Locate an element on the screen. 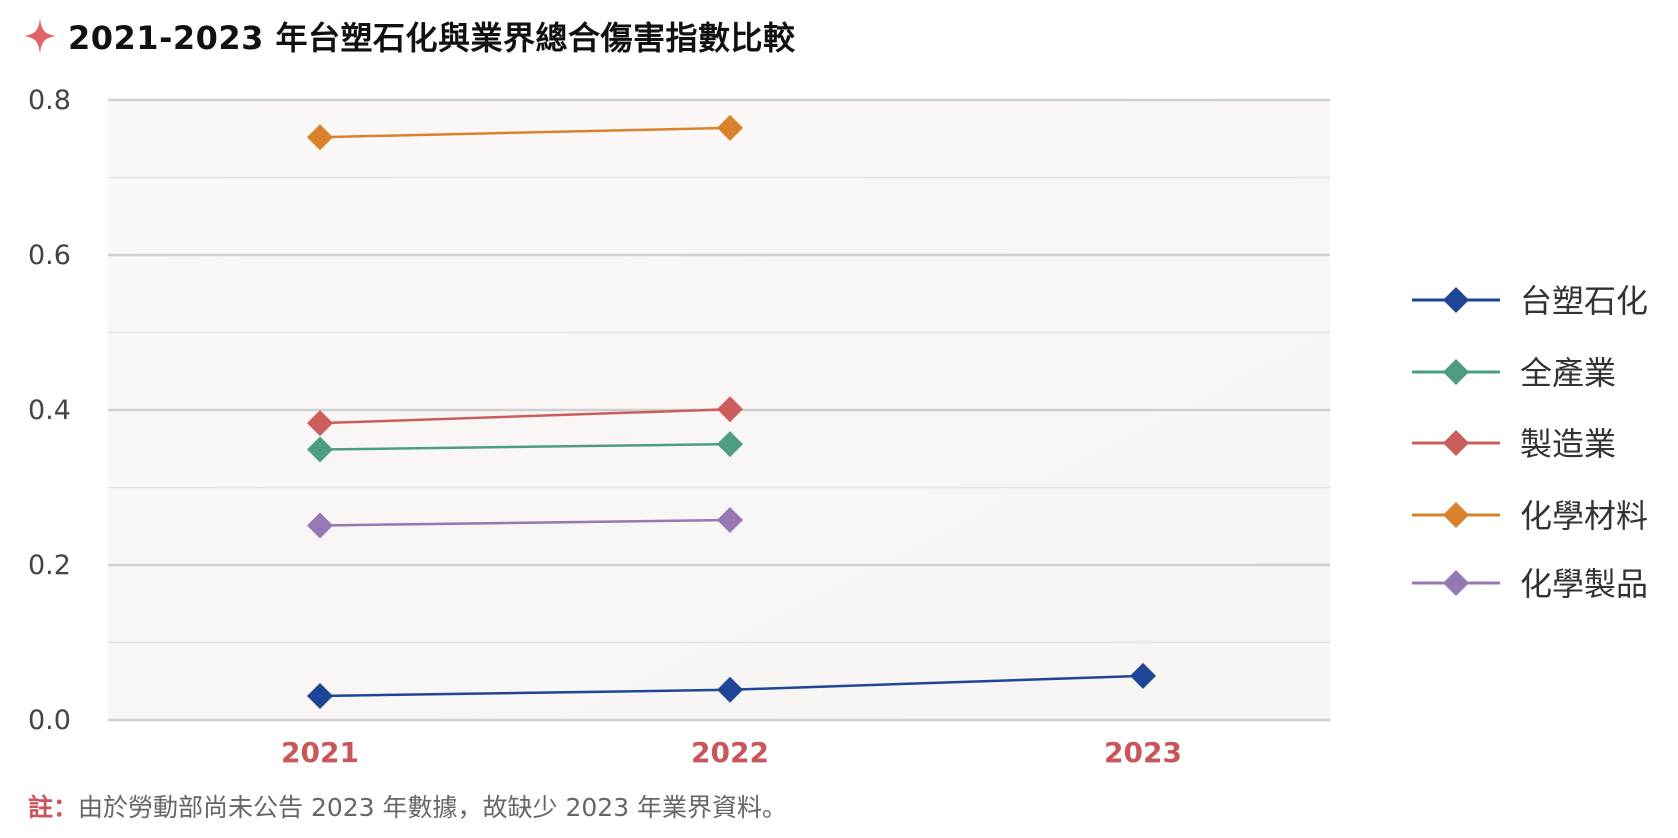 This screenshot has height=838, width=1678. x-category-label: 2021 is located at coordinates (320, 752).